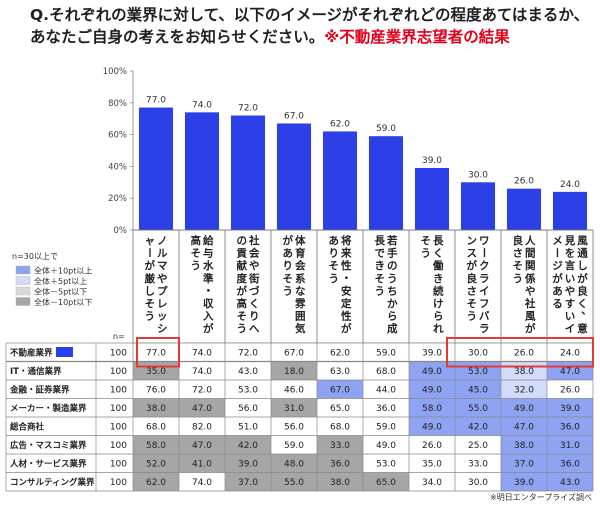 This screenshot has height=506, width=600. Describe the element at coordinates (248, 465) in the screenshot. I see `table-value: 39.0` at that location.